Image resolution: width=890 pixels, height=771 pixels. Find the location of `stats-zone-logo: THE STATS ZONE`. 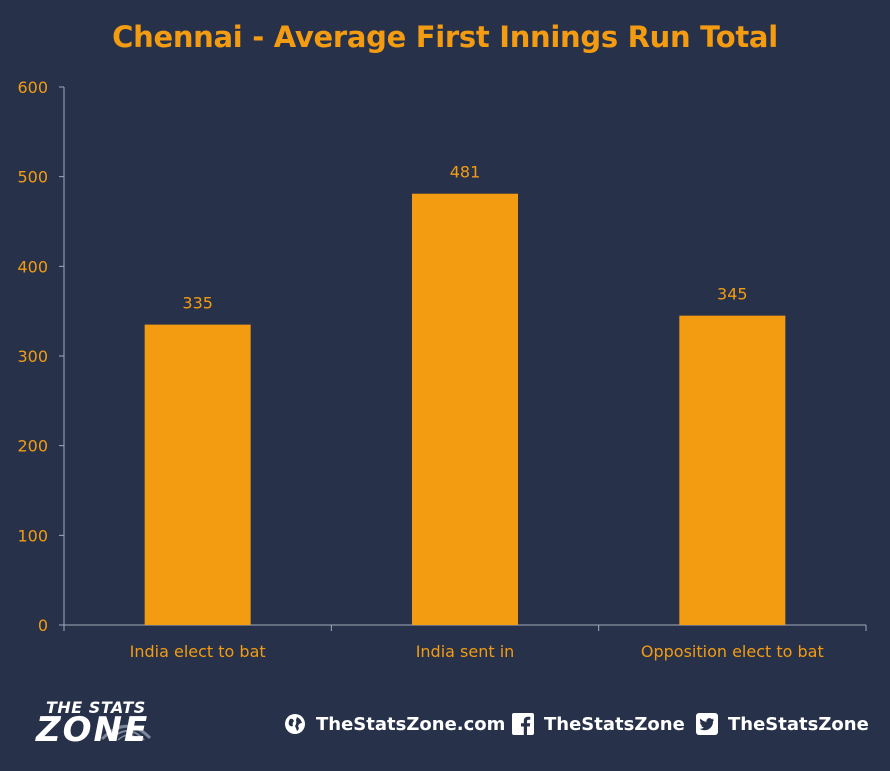

stats-zone-logo: THE STATS ZONE is located at coordinates (112, 724).